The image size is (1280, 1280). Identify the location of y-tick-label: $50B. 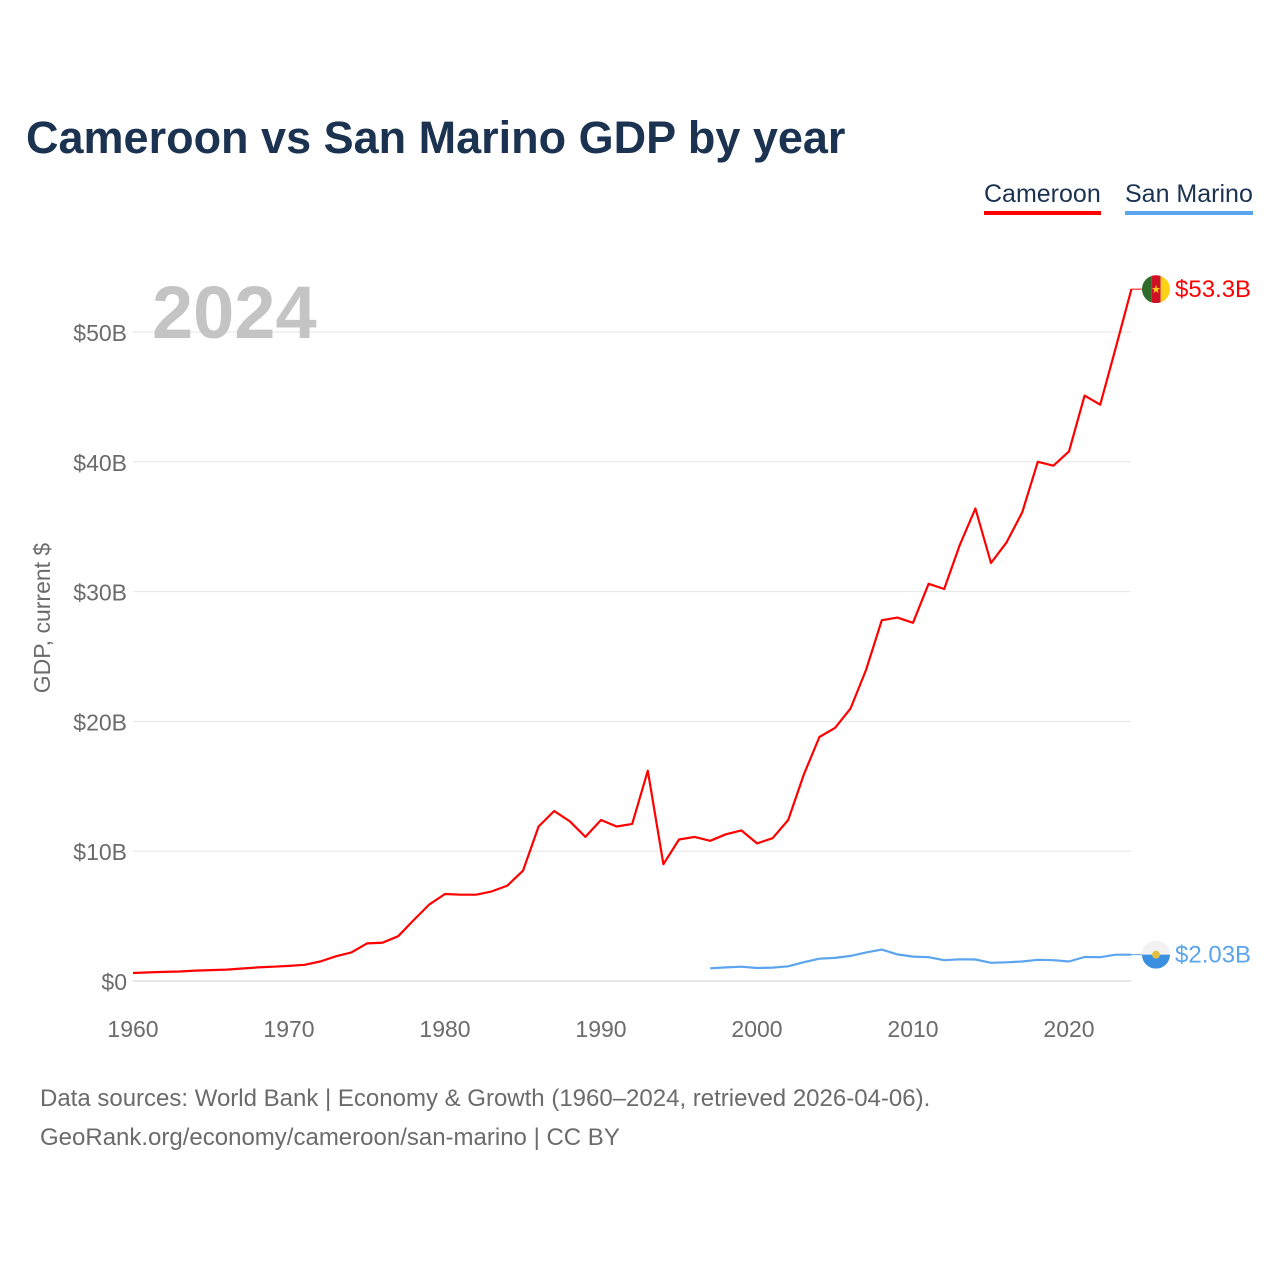
(100, 333).